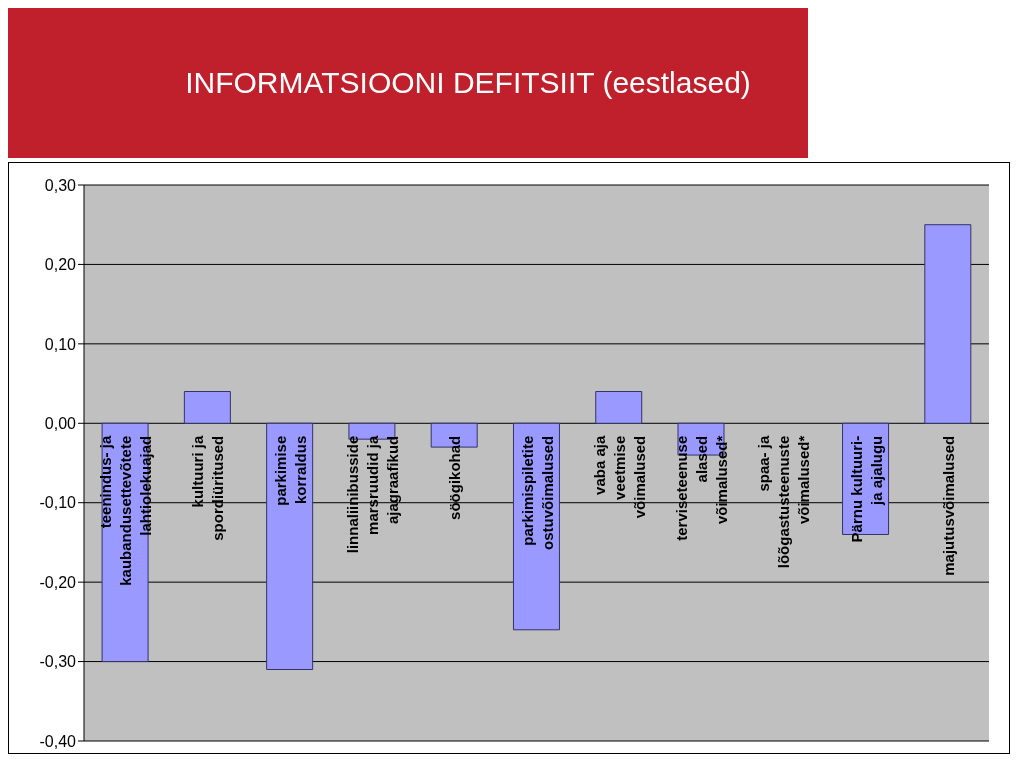 Image resolution: width=1024 pixels, height=768 pixels. I want to click on y-tick-label: 0,00, so click(60, 423).